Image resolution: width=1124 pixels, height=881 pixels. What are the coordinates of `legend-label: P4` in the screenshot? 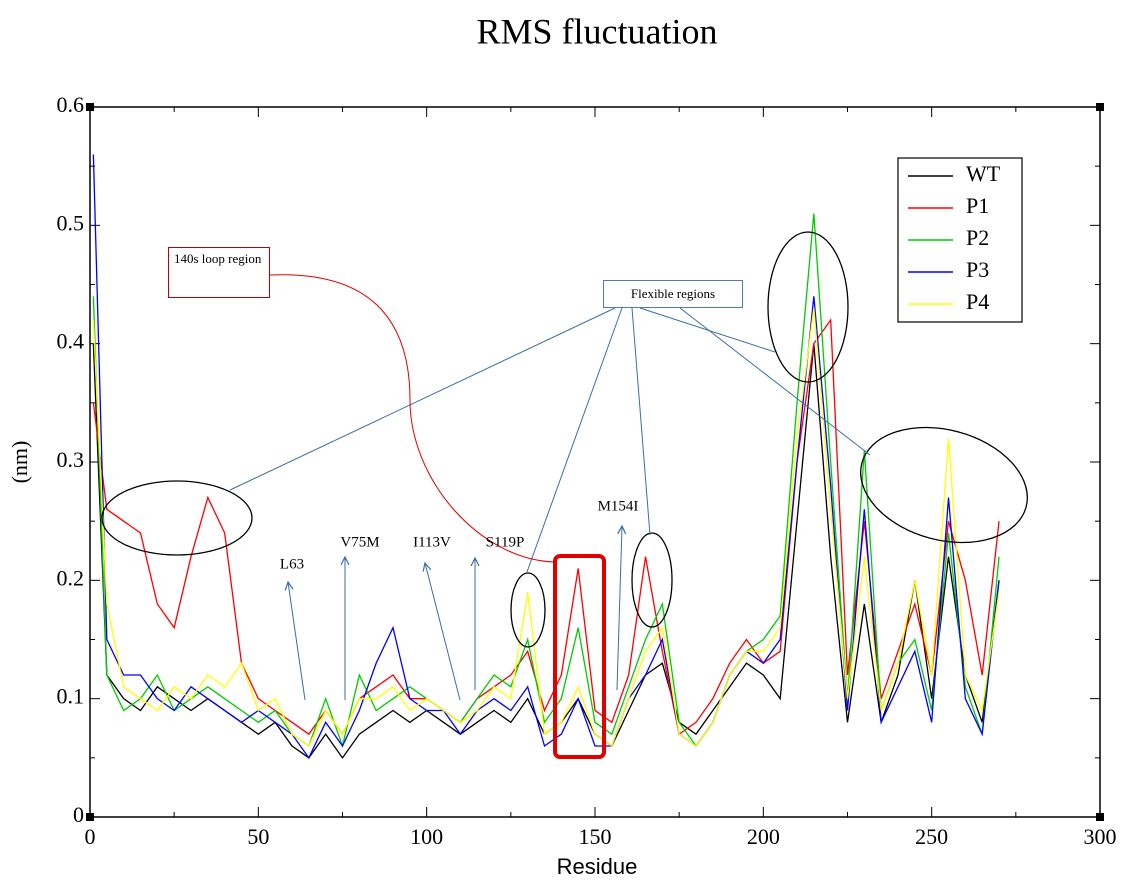 It's located at (977, 301).